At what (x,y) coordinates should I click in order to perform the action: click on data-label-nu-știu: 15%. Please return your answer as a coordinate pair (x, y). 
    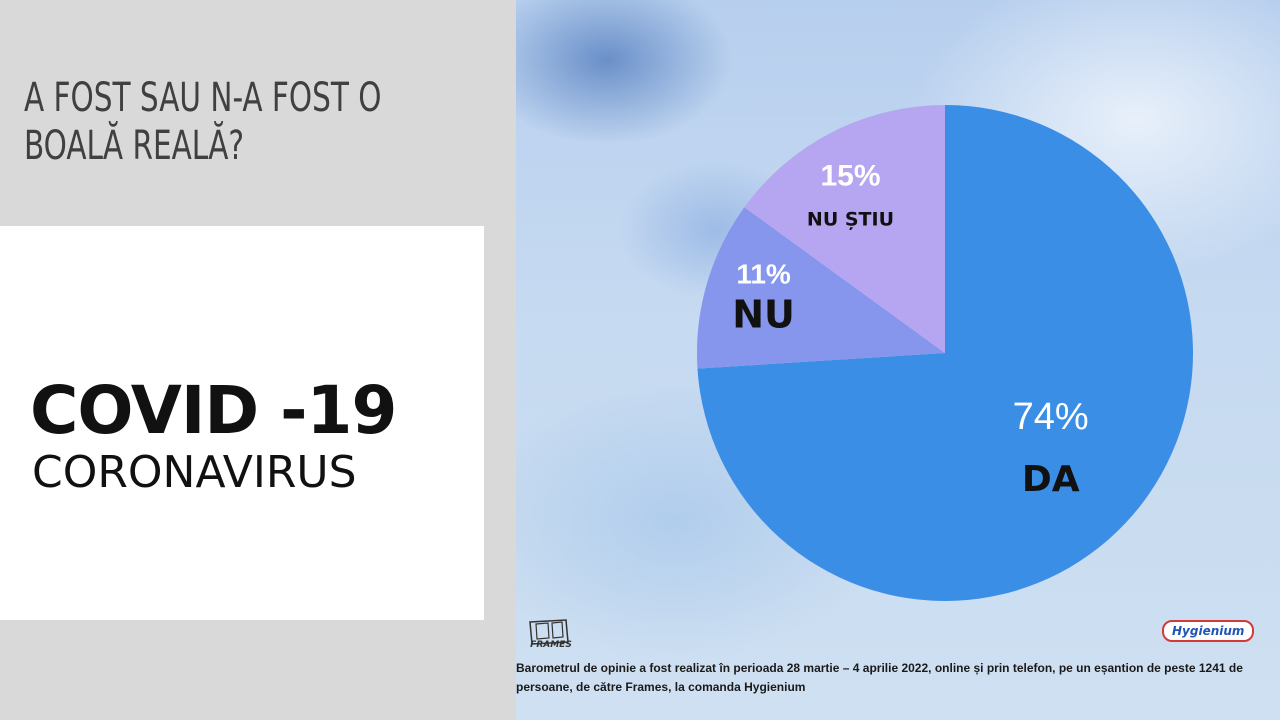
    Looking at the image, I should click on (850, 176).